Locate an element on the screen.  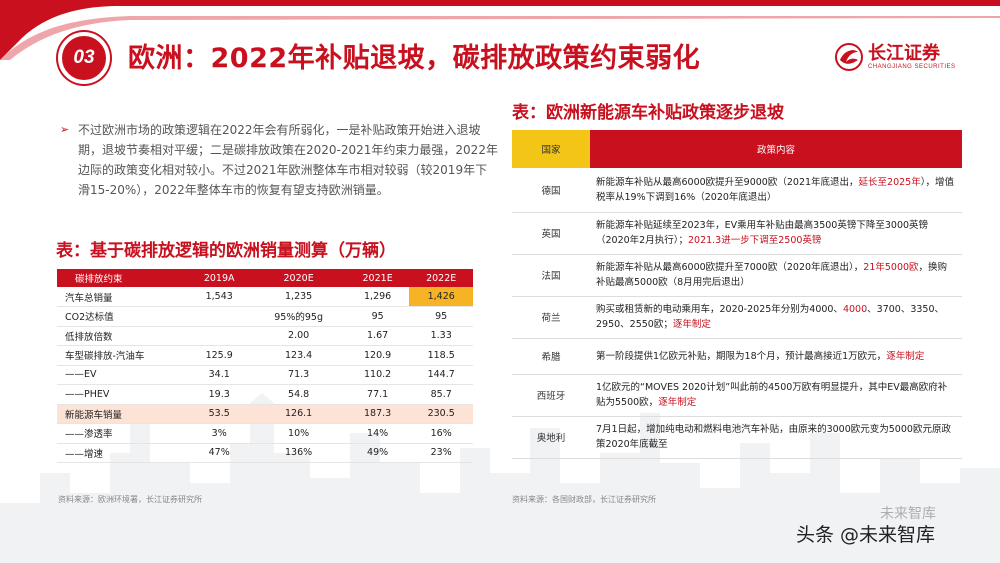
table-cell: 新能源车销量 is located at coordinates (122, 414).